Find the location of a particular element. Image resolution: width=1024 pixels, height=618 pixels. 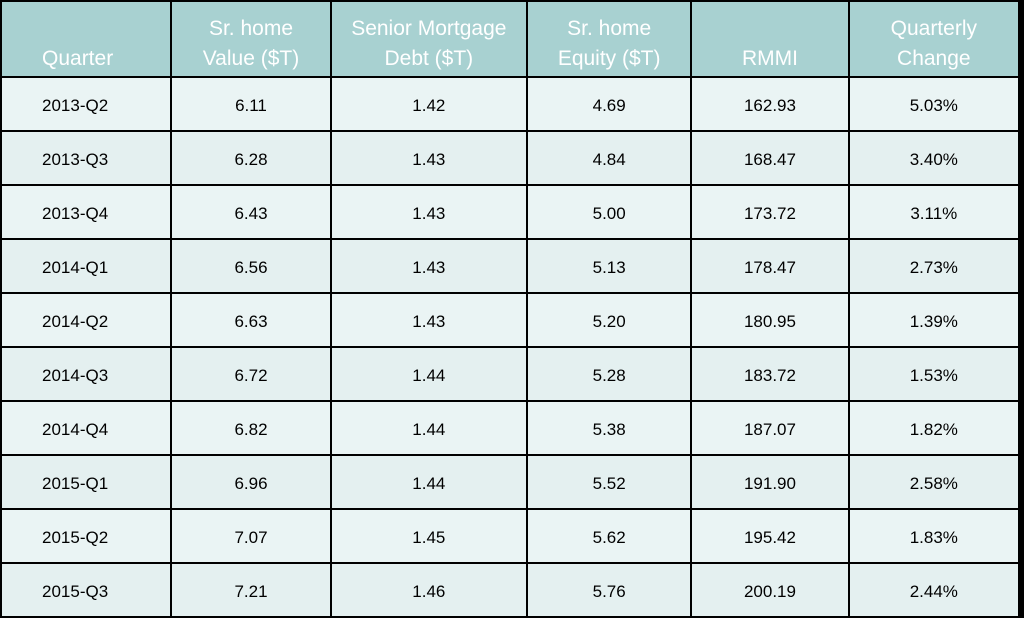

cell-quarter: 2014-Q4 is located at coordinates (86, 428).